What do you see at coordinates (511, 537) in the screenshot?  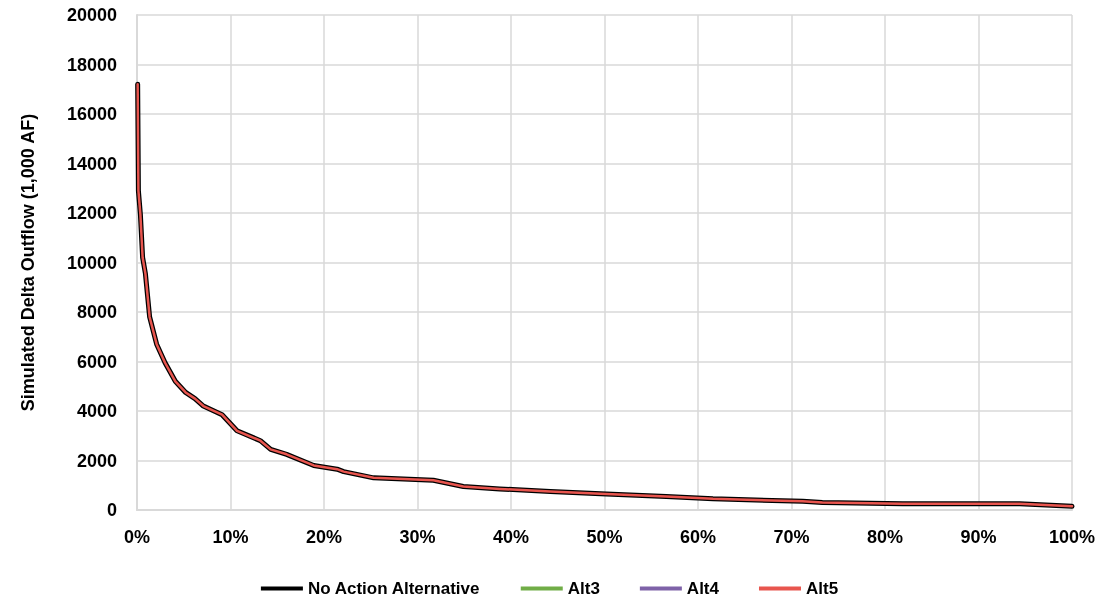 I see `x-tick-label: 40%` at bounding box center [511, 537].